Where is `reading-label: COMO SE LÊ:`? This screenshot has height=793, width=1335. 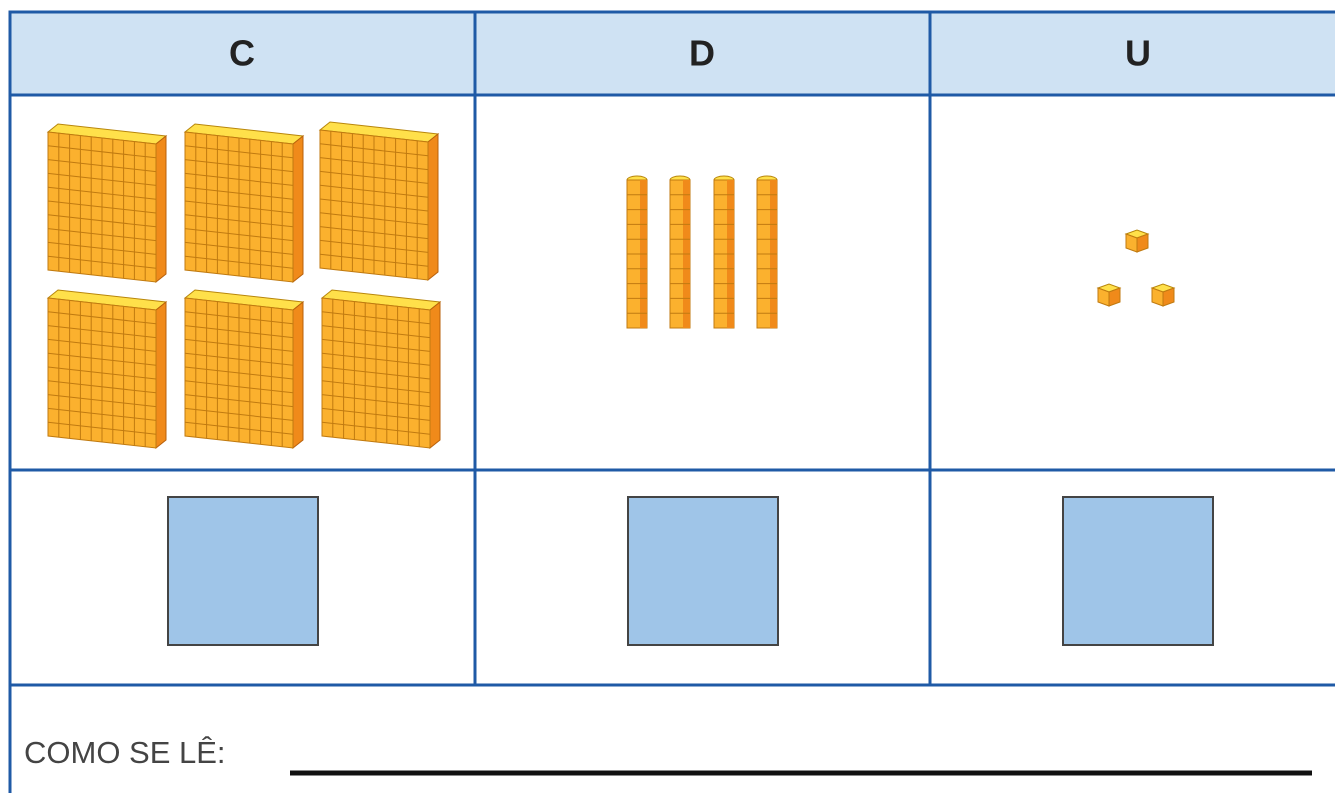
reading-label: COMO SE LÊ: is located at coordinates (125, 752).